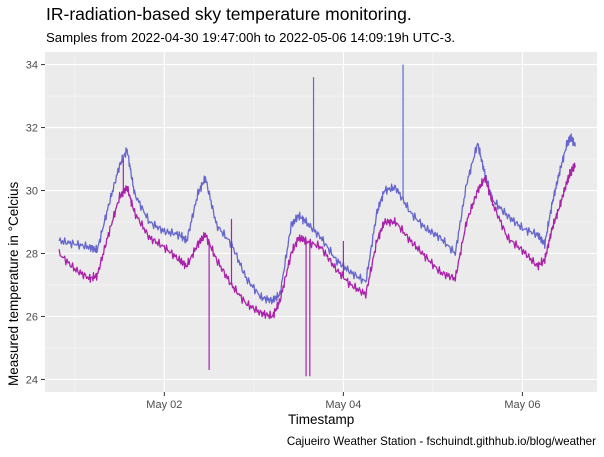 Image resolution: width=604 pixels, height=457 pixels. Describe the element at coordinates (32, 380) in the screenshot. I see `y-tick-label: 24` at that location.